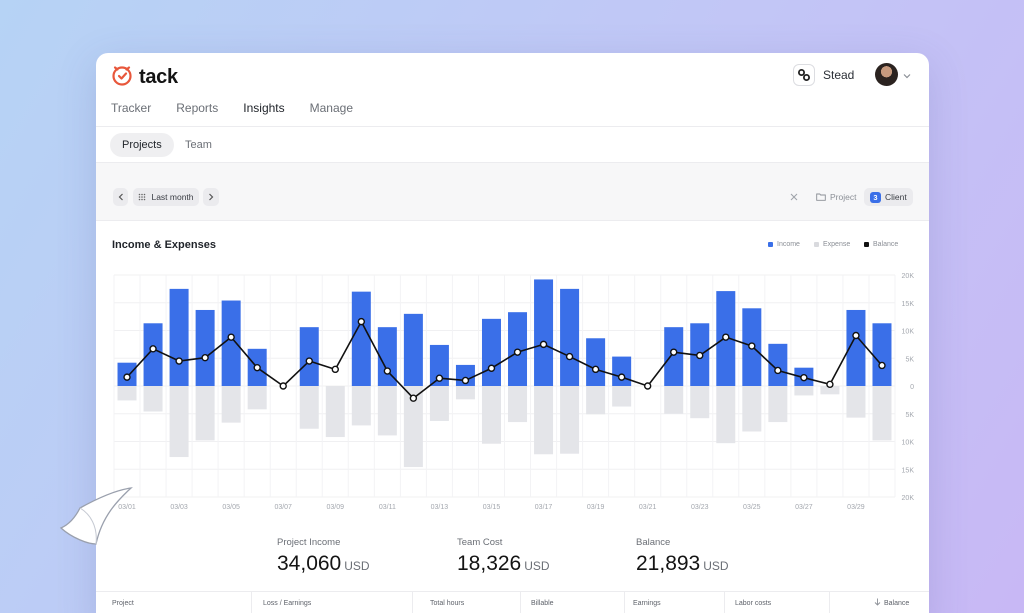  What do you see at coordinates (804, 507) in the screenshot?
I see `x-tick-label: 03/27` at bounding box center [804, 507].